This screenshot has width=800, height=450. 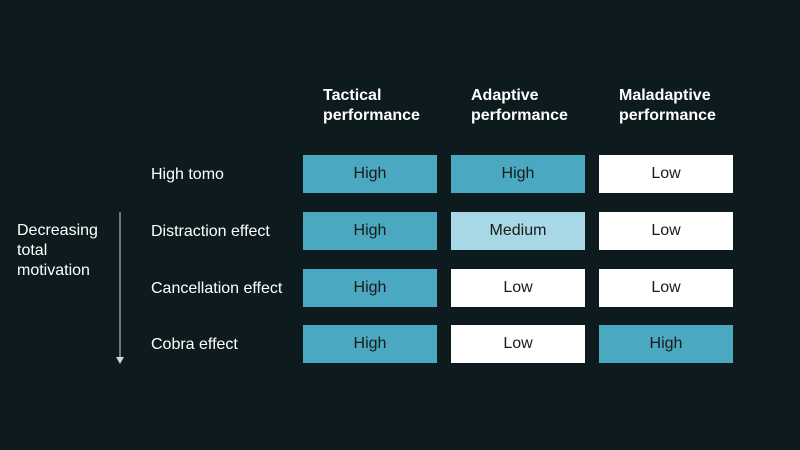 I want to click on column-header-line-1: Tactical, so click(x=352, y=95).